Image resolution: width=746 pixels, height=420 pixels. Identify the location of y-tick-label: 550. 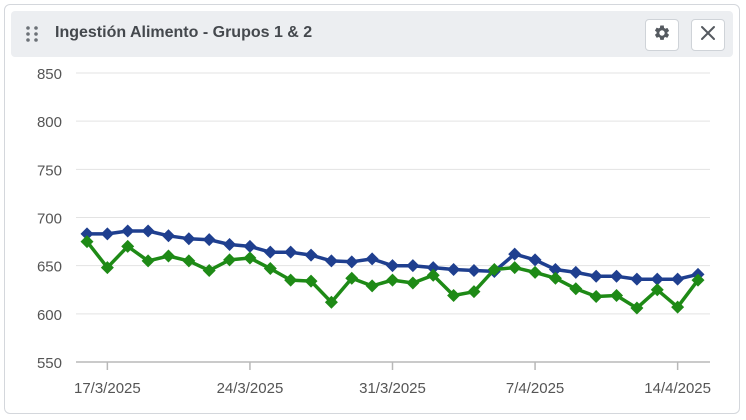
(49, 363).